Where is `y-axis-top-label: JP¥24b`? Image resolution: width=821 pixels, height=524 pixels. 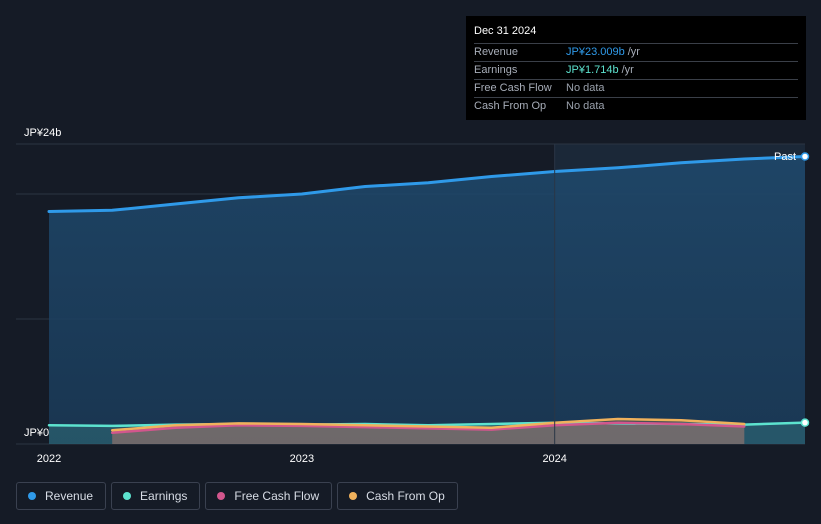
y-axis-top-label: JP¥24b is located at coordinates (42, 133).